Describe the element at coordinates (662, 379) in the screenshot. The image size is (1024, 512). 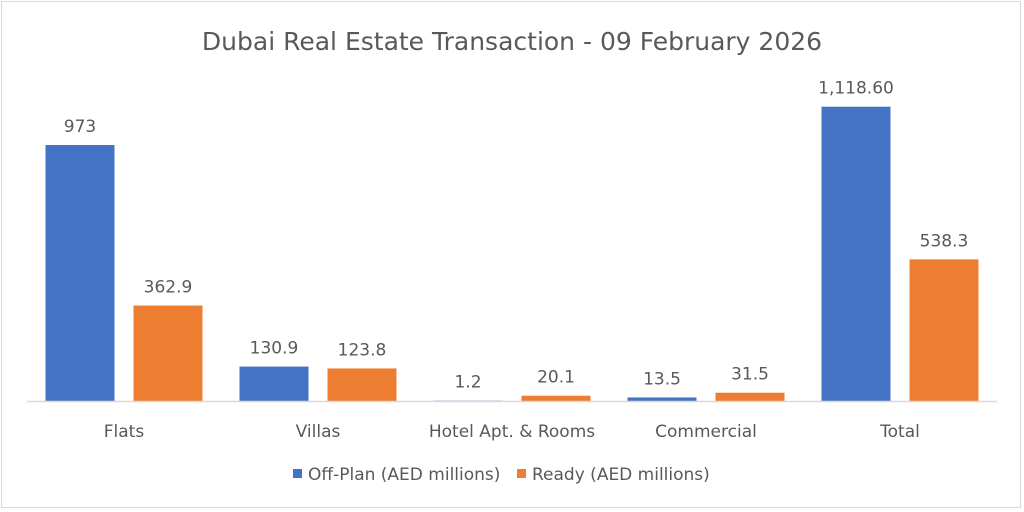
I see `data-label: 13.5` at that location.